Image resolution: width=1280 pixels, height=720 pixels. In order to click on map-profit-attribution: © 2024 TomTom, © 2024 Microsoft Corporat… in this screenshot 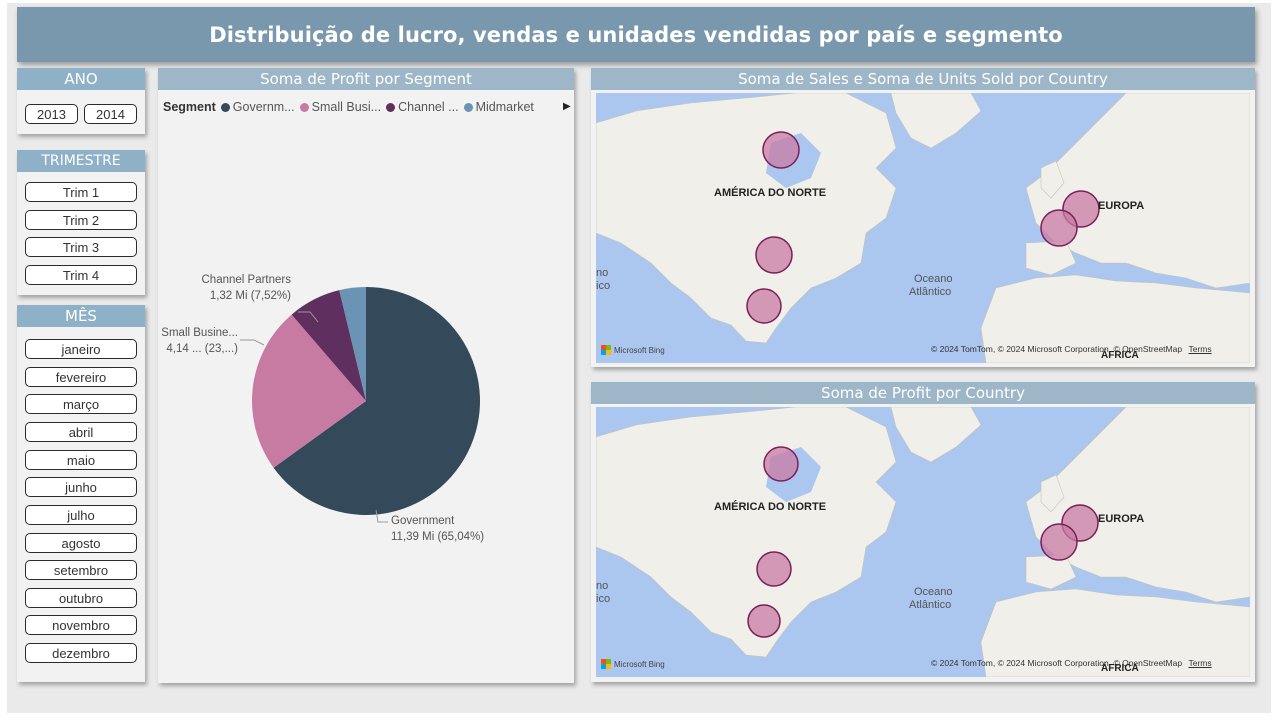, I will do `click(1071, 663)`.